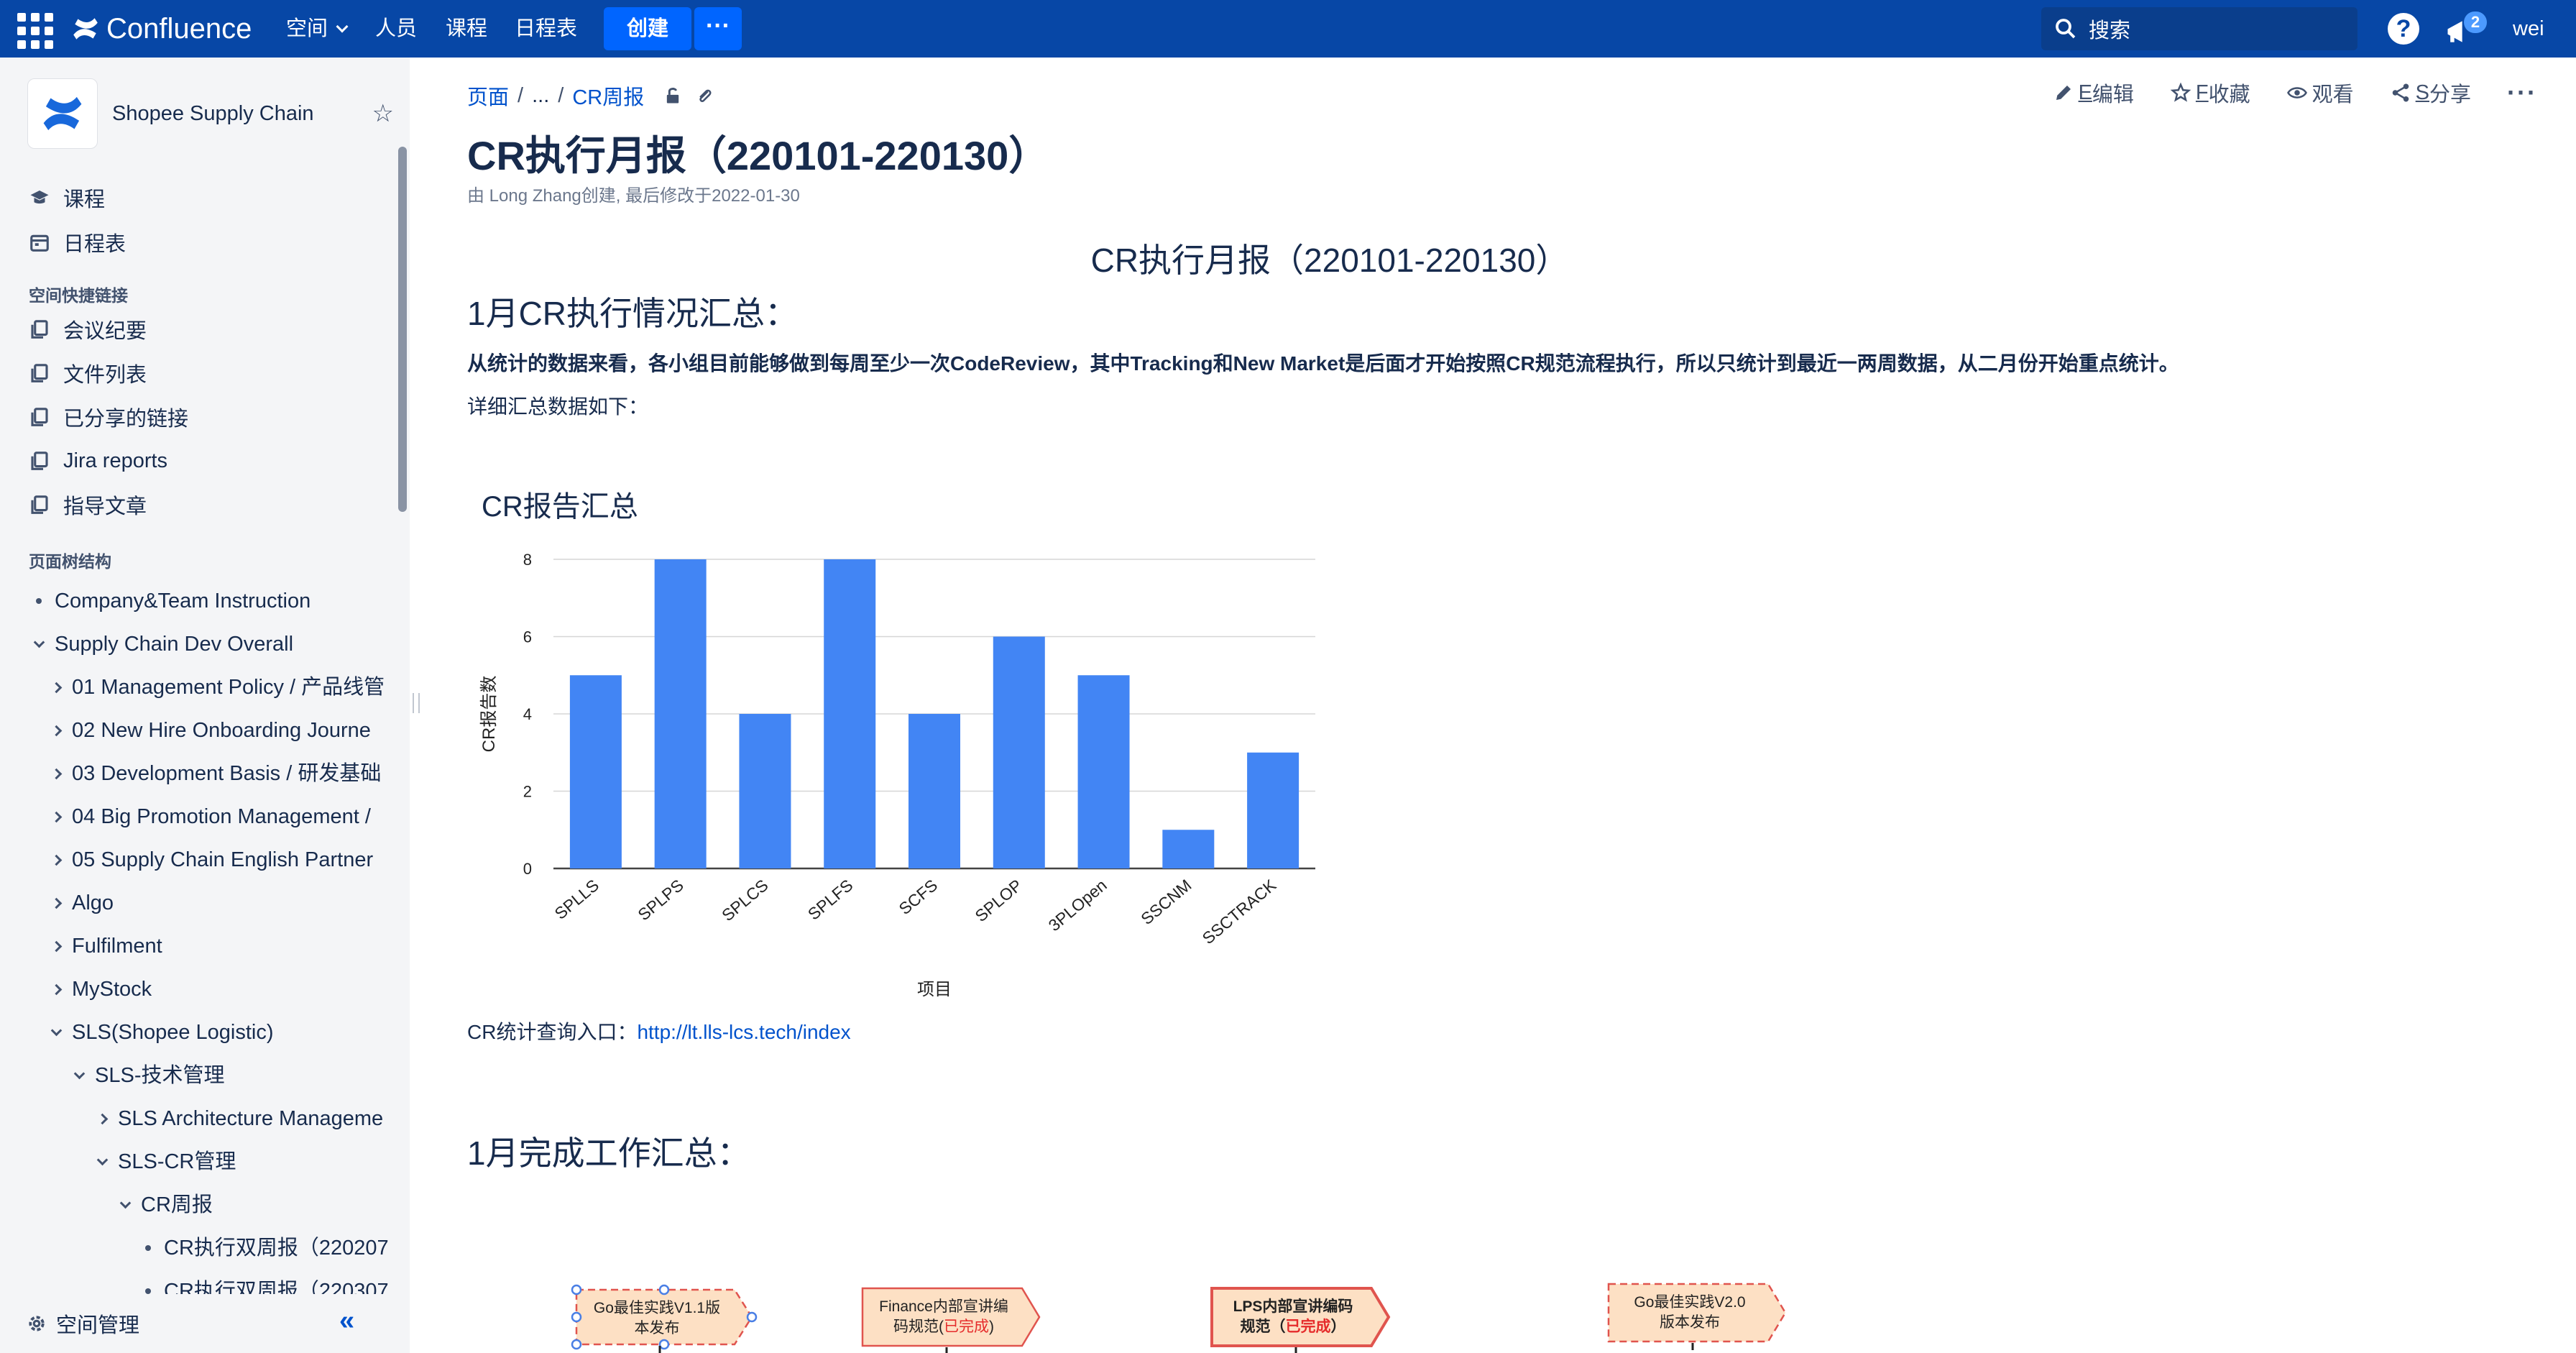 The height and width of the screenshot is (1353, 2576). What do you see at coordinates (217, 1032) in the screenshot?
I see `tree-item: SLS(Shopee Logistic)` at bounding box center [217, 1032].